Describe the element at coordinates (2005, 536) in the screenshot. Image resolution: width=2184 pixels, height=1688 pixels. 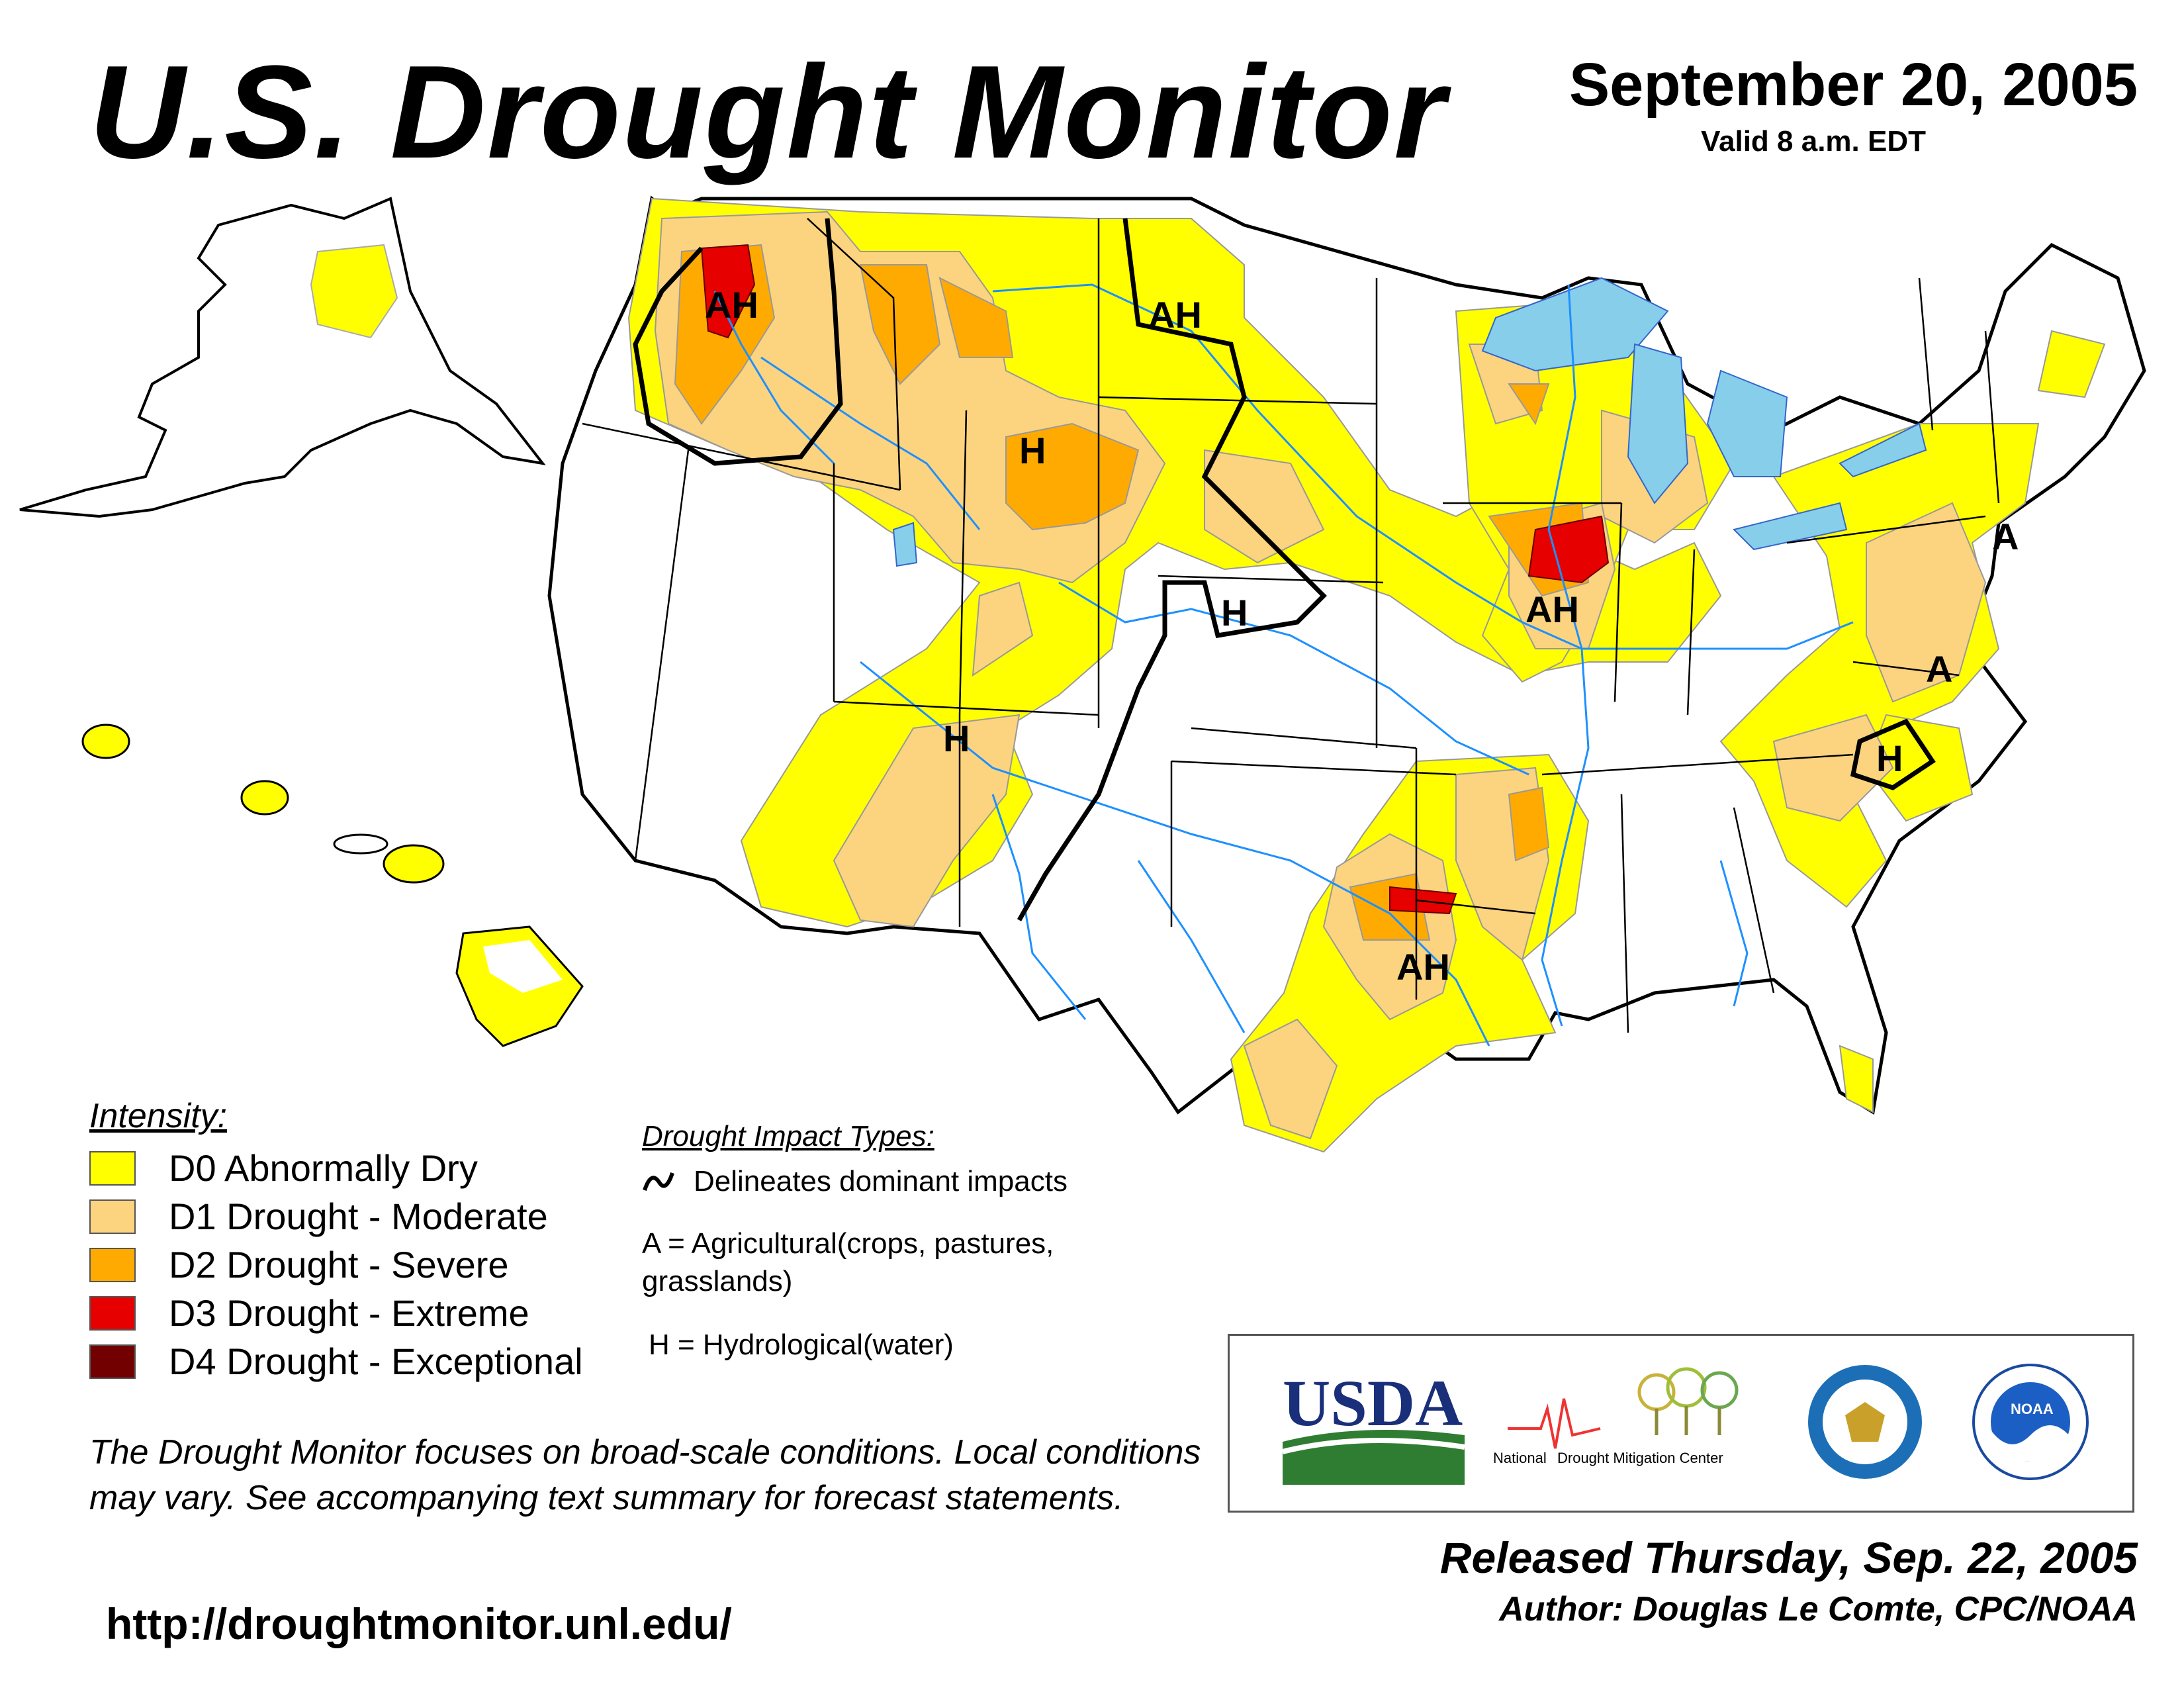
I see `map-label-a-nj: A` at that location.